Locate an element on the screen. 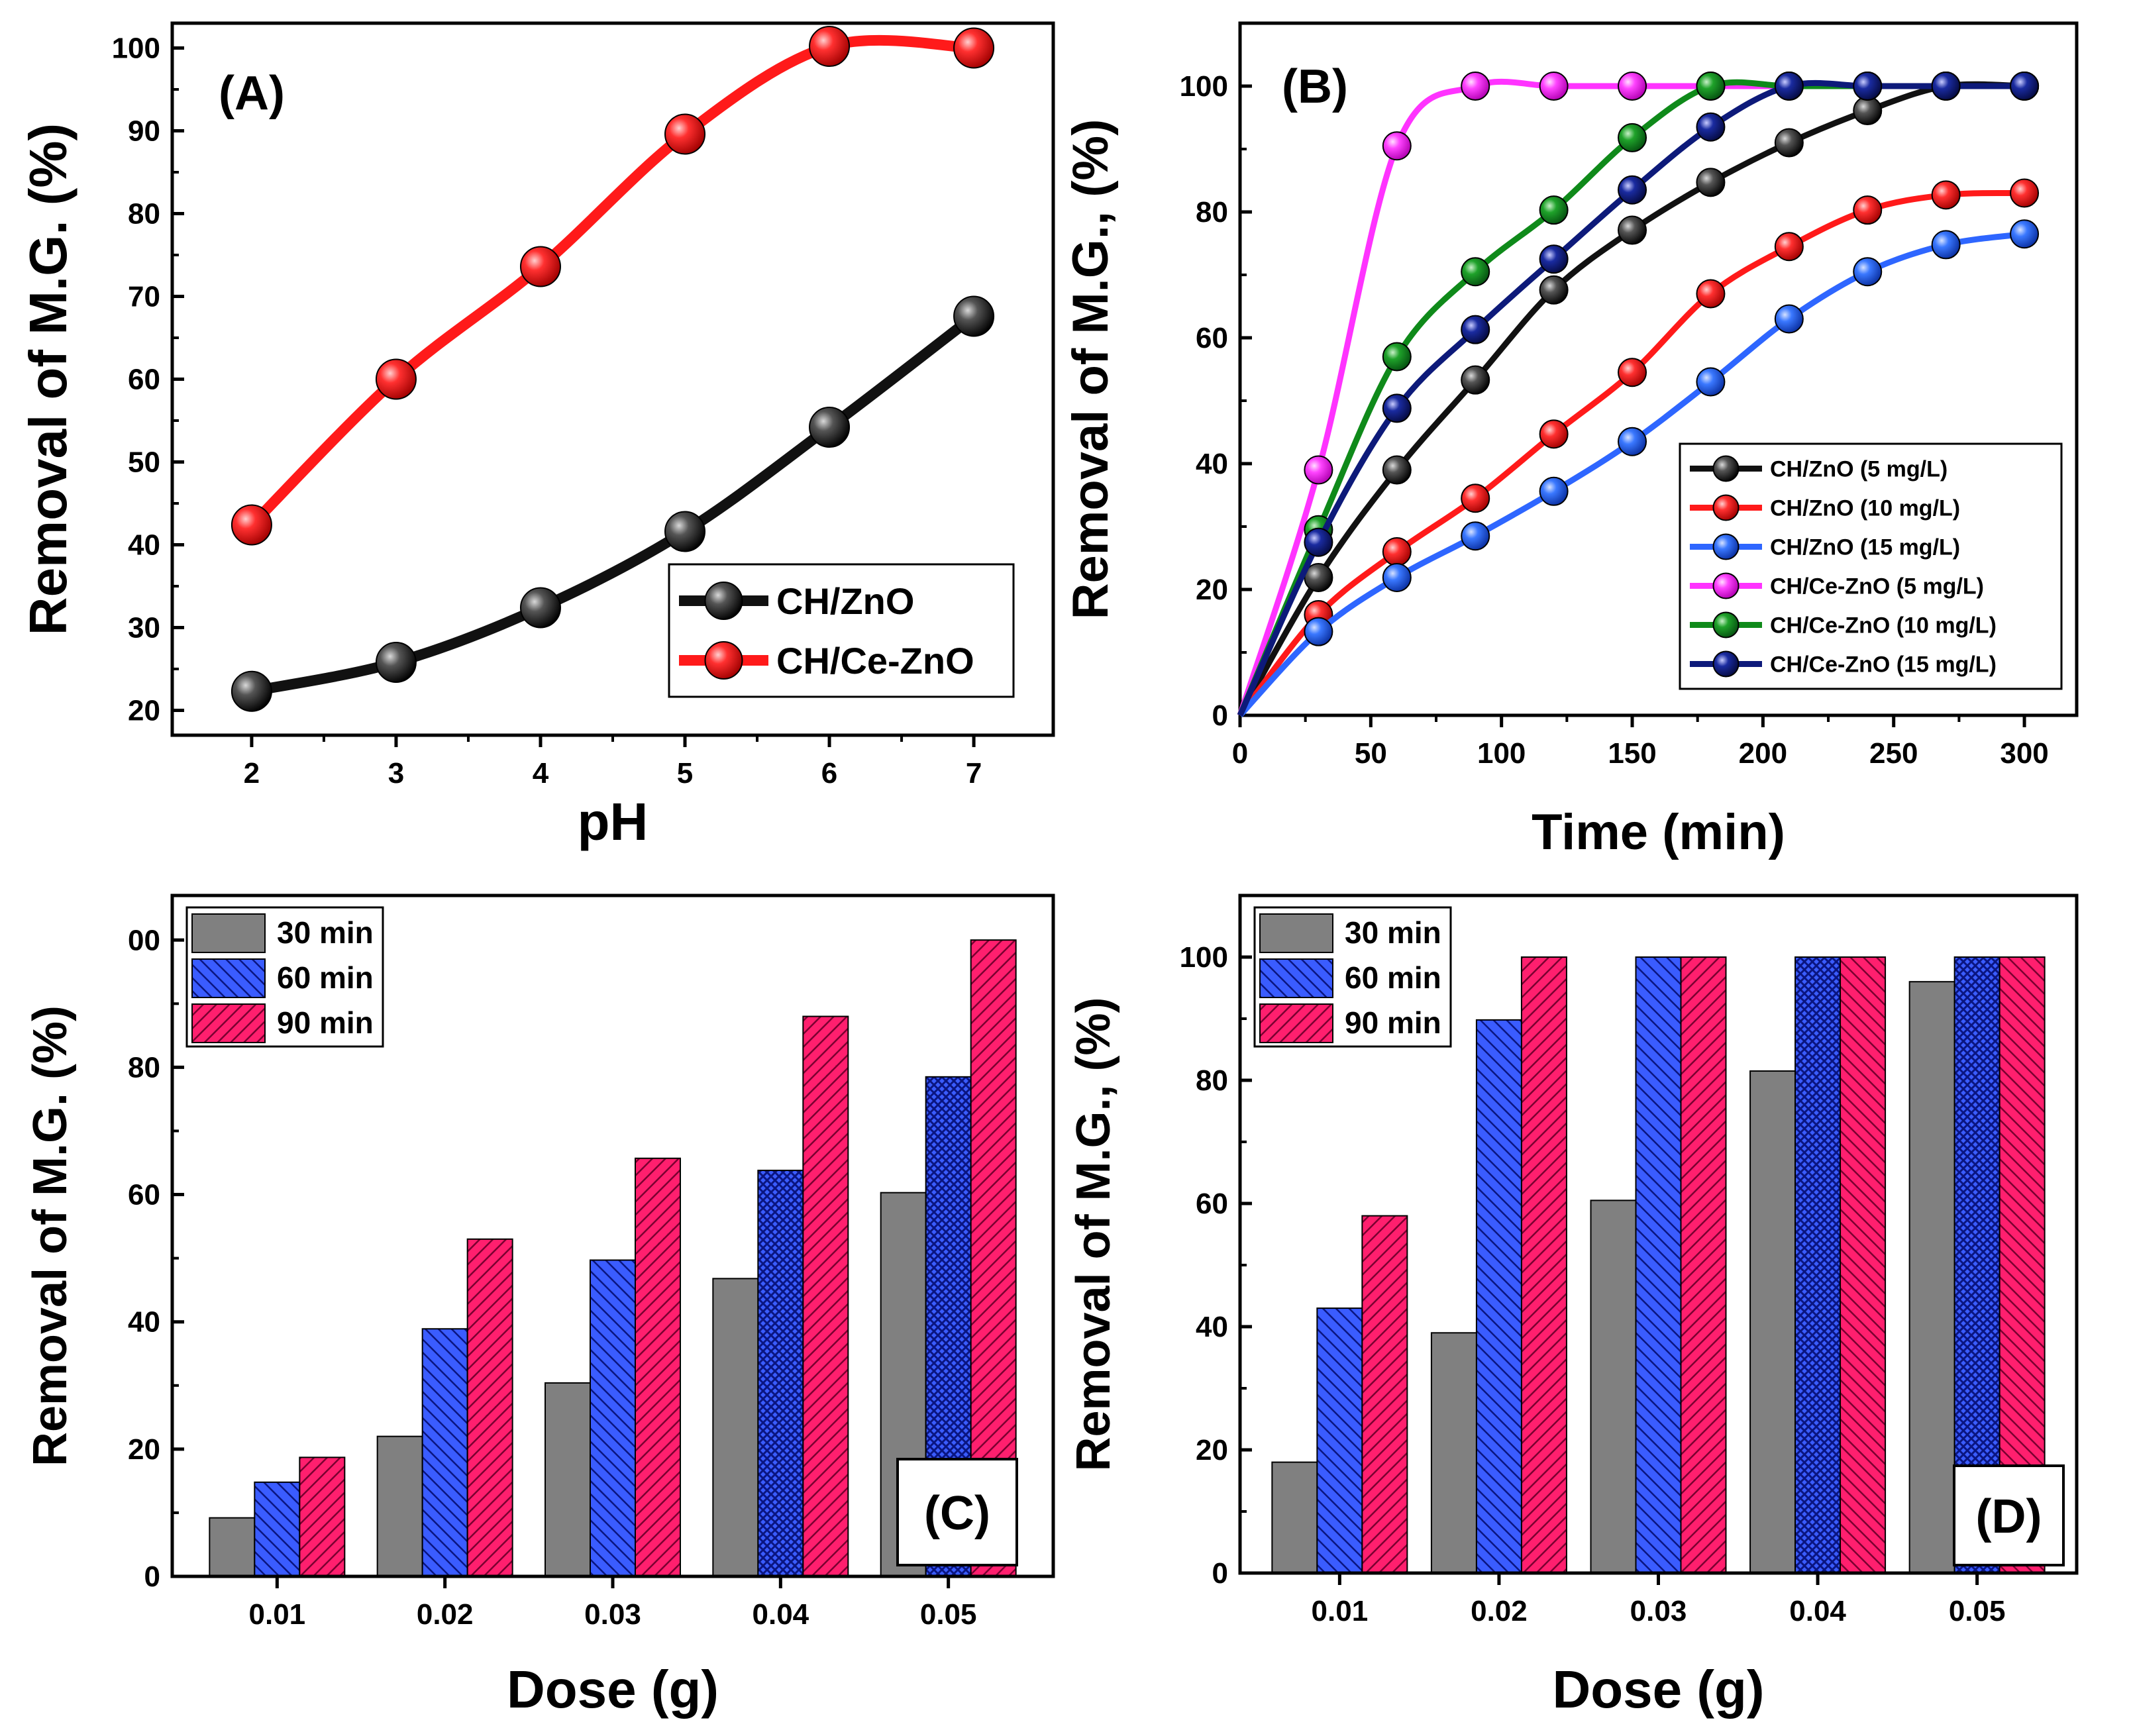 The height and width of the screenshot is (1736, 2131). x-tick-label: 100 is located at coordinates (1501, 753).